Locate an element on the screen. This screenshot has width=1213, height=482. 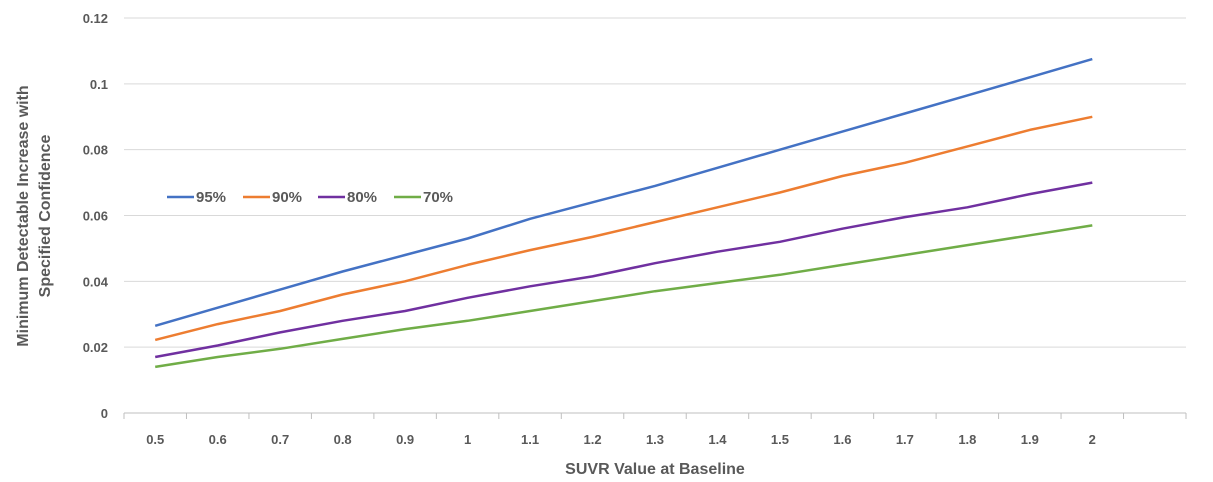
x-tick-label: 0.7 is located at coordinates (280, 439).